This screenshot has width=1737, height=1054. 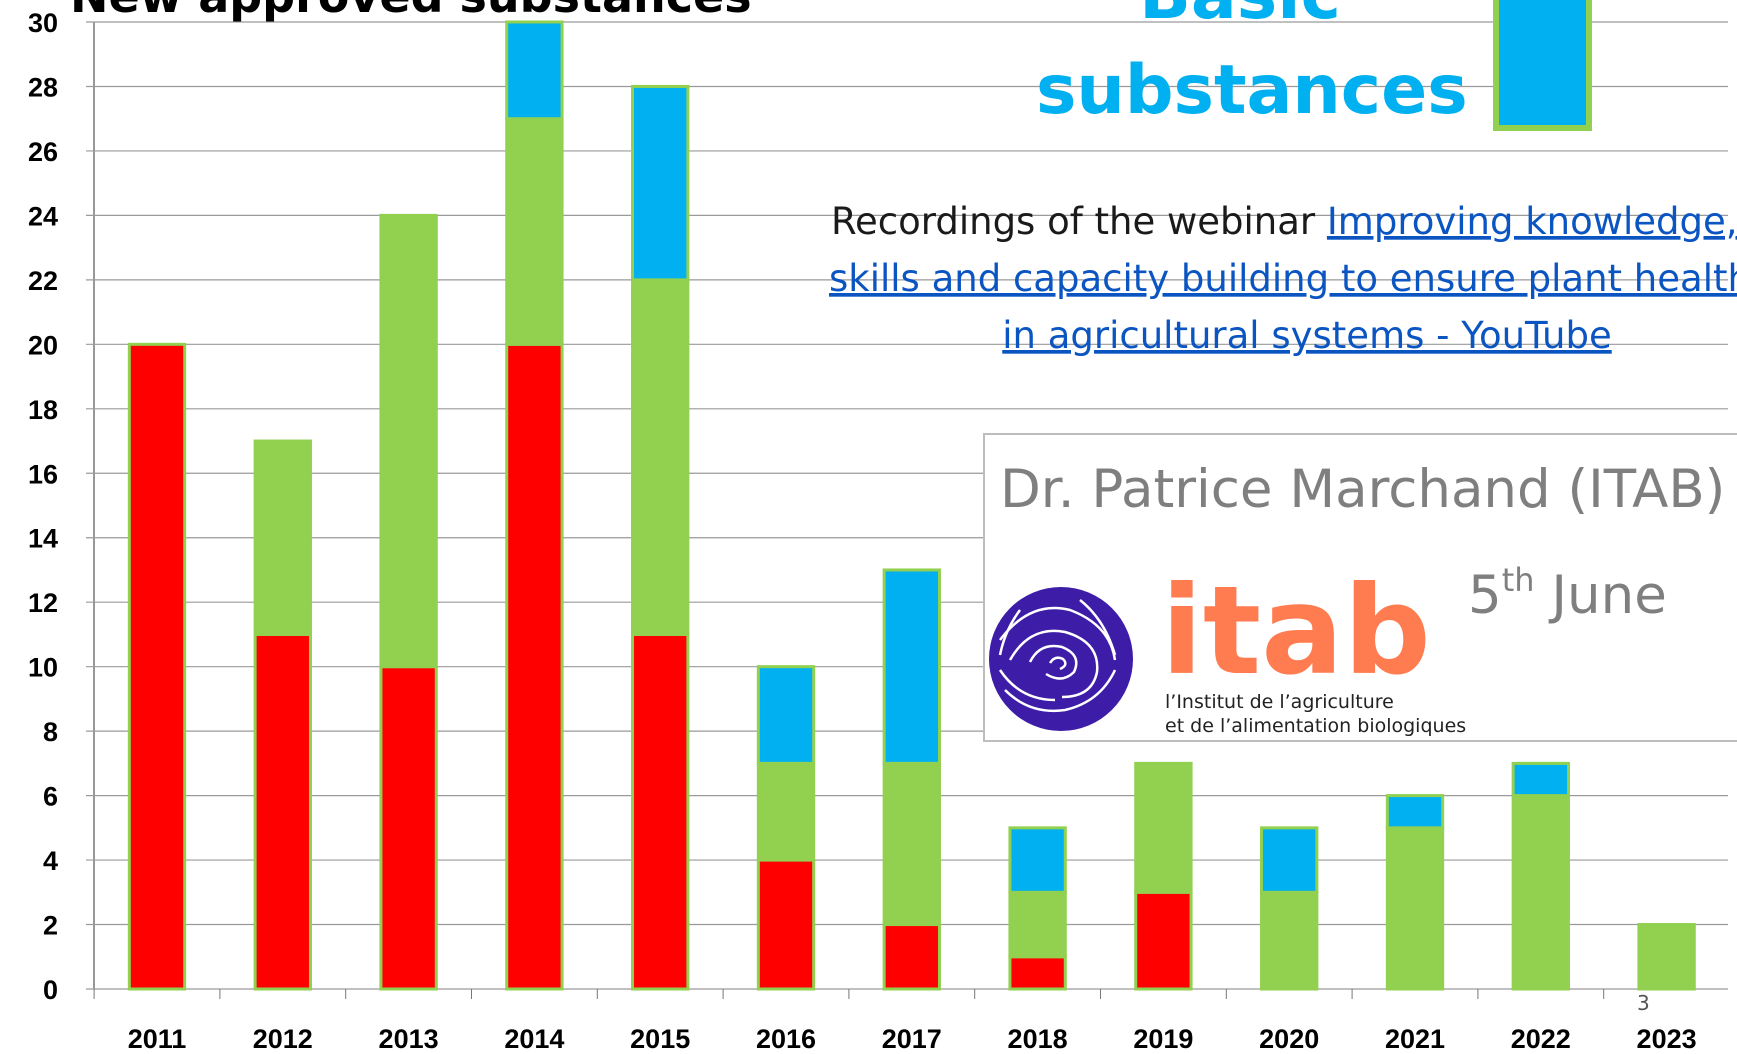 What do you see at coordinates (1532, 221) in the screenshot?
I see `webinar-link: Improving knowledge,` at bounding box center [1532, 221].